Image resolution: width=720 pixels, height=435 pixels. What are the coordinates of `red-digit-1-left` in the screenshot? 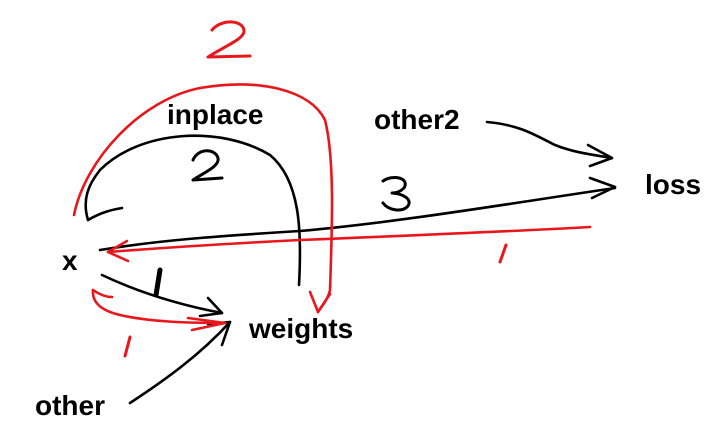 It's located at (127, 346).